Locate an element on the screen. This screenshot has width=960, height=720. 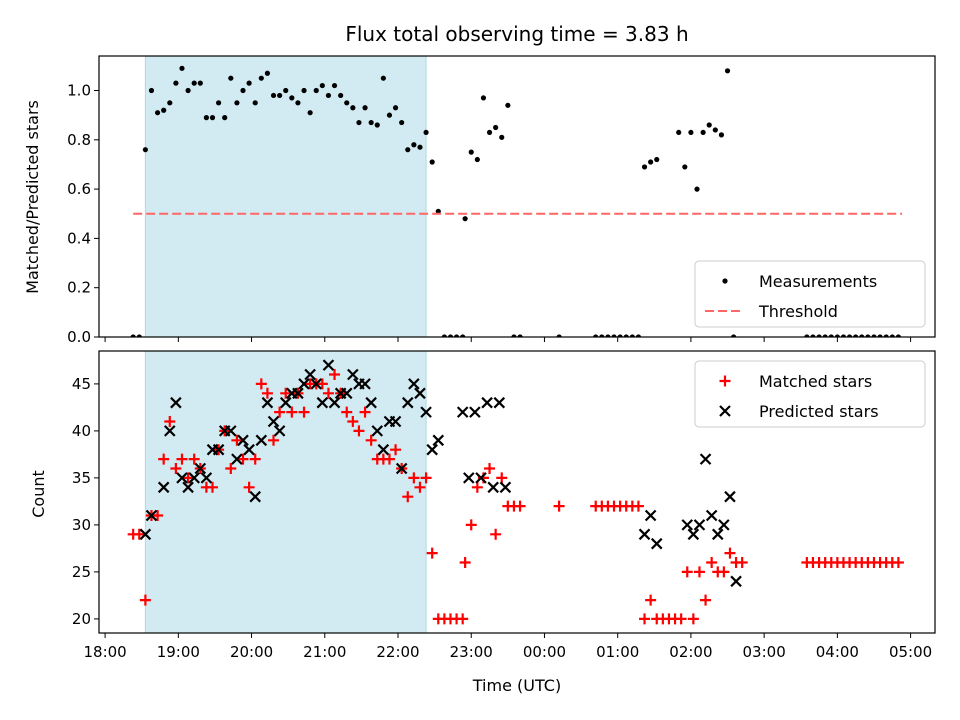
bottom-x-tick-label: 19:00 is located at coordinates (178, 652).